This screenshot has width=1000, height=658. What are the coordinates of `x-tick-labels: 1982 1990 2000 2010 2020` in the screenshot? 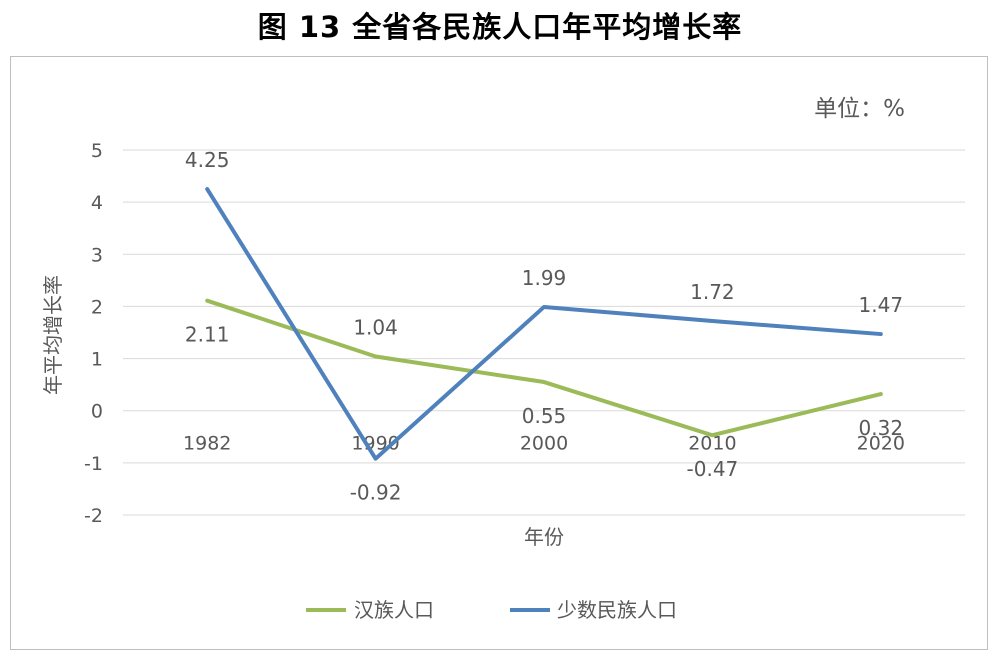 It's located at (544, 444).